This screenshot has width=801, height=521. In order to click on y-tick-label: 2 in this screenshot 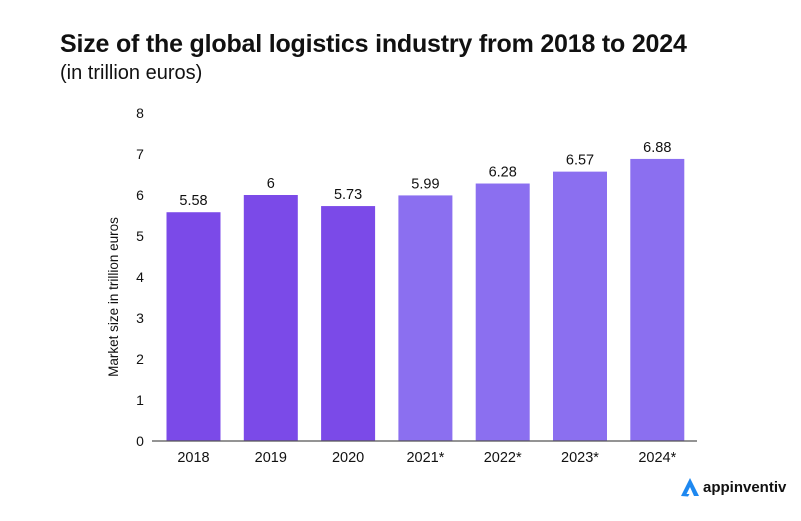, I will do `click(140, 359)`.